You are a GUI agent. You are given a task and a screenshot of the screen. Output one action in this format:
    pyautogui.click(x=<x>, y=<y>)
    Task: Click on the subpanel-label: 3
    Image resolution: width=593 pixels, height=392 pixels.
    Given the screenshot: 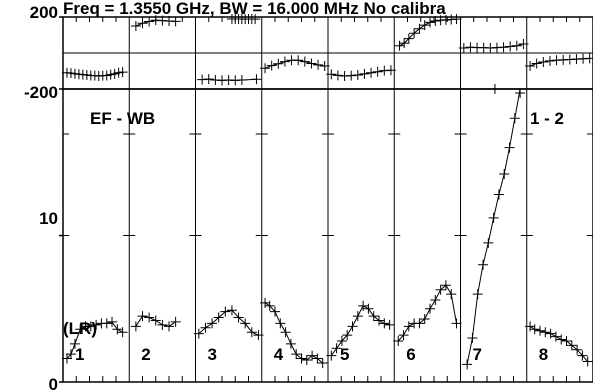 What is the action you would take?
    pyautogui.click(x=212, y=354)
    